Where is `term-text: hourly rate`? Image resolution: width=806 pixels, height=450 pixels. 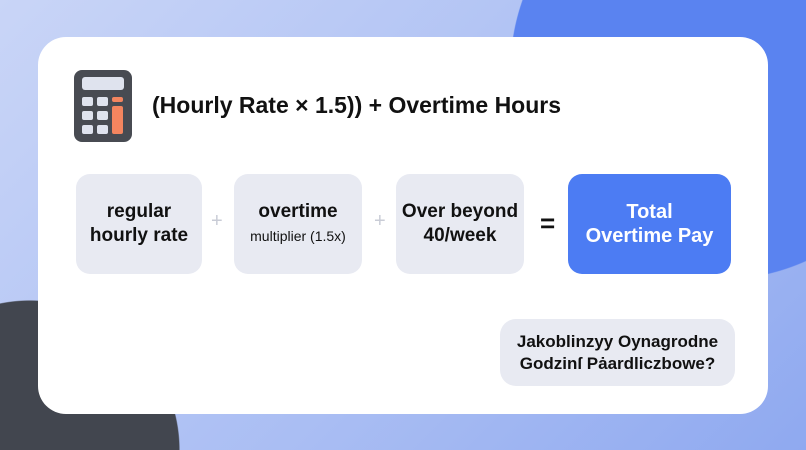
term-text: hourly rate is located at coordinates (139, 235).